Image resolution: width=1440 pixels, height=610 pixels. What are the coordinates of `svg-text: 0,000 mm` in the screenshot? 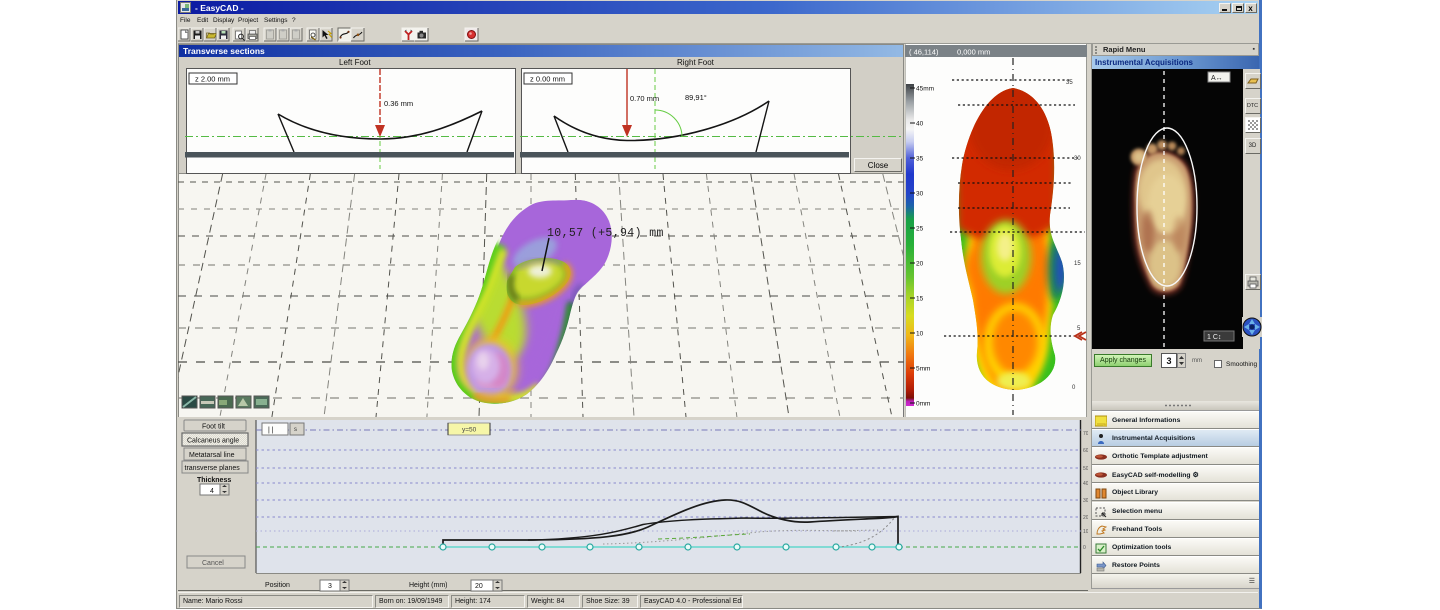 It's located at (973, 52).